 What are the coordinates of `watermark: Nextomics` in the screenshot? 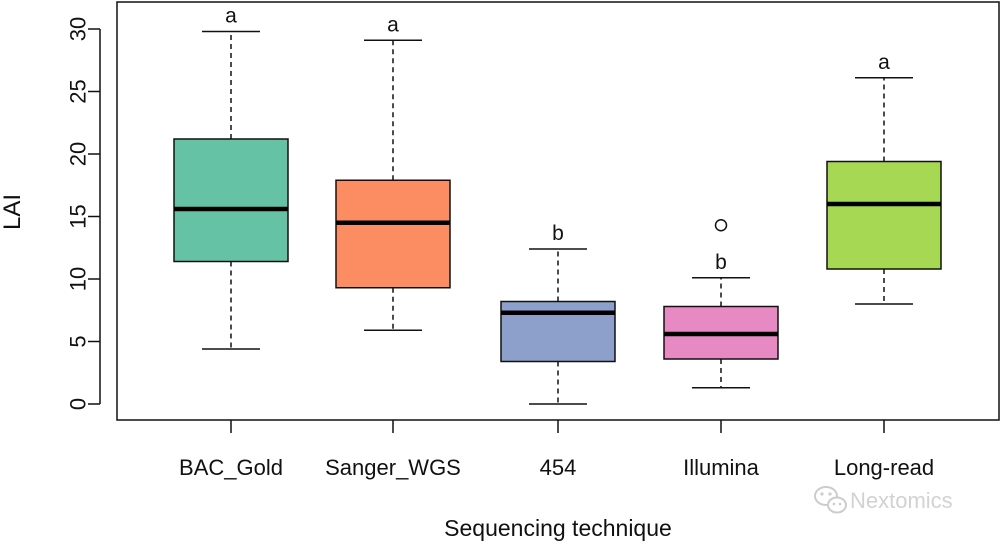 It's located at (883, 500).